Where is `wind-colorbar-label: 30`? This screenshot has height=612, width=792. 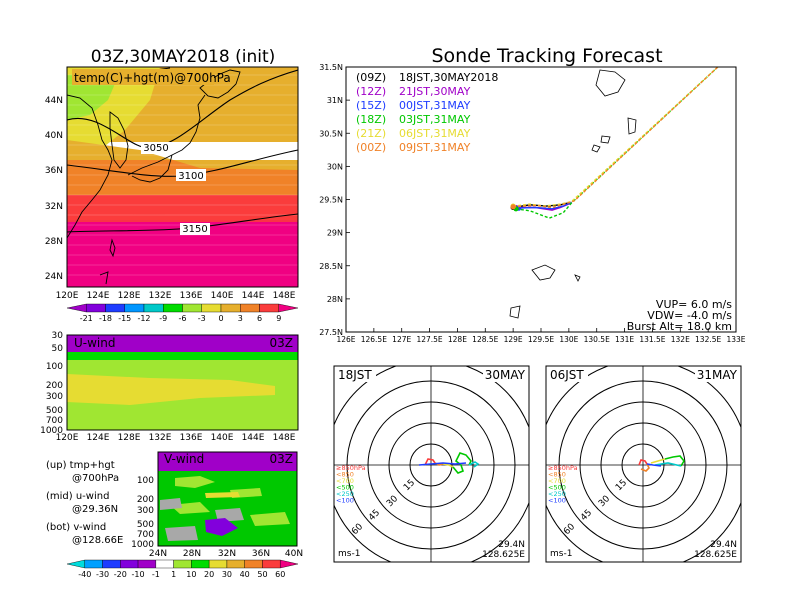 wind-colorbar-label: 30 is located at coordinates (227, 574).